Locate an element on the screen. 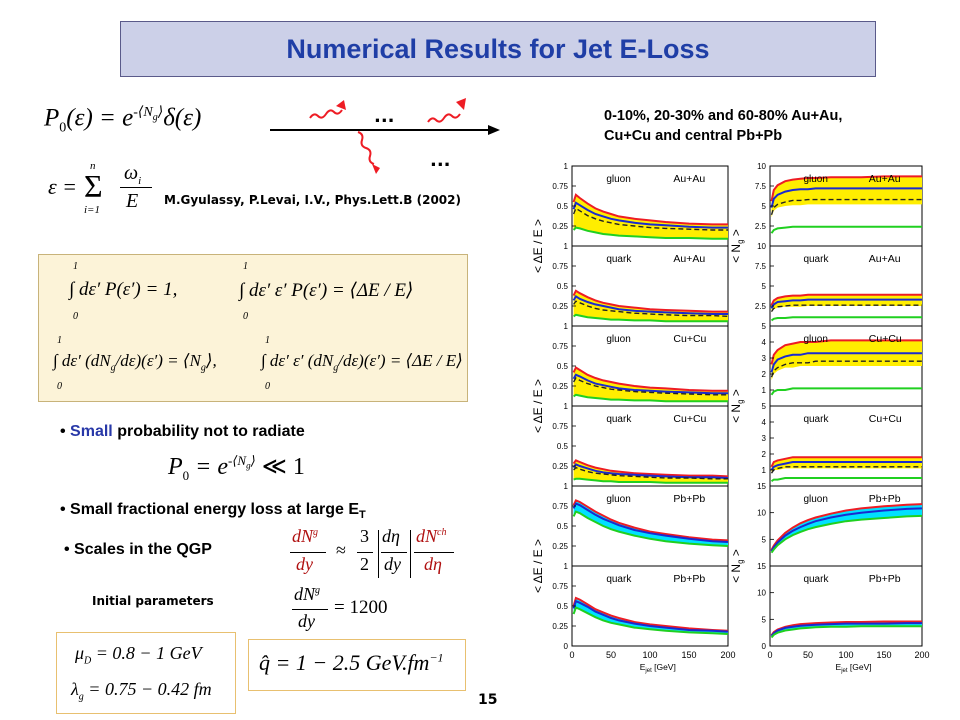  col0-panel5-system-label: Pb+Pb is located at coordinates (689, 579).